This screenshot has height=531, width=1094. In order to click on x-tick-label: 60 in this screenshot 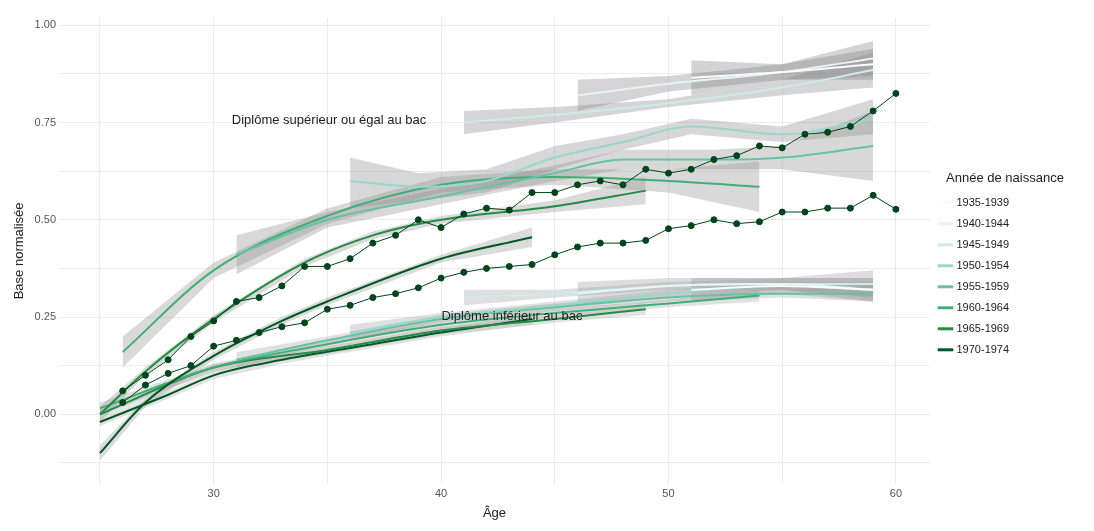, I will do `click(896, 492)`.